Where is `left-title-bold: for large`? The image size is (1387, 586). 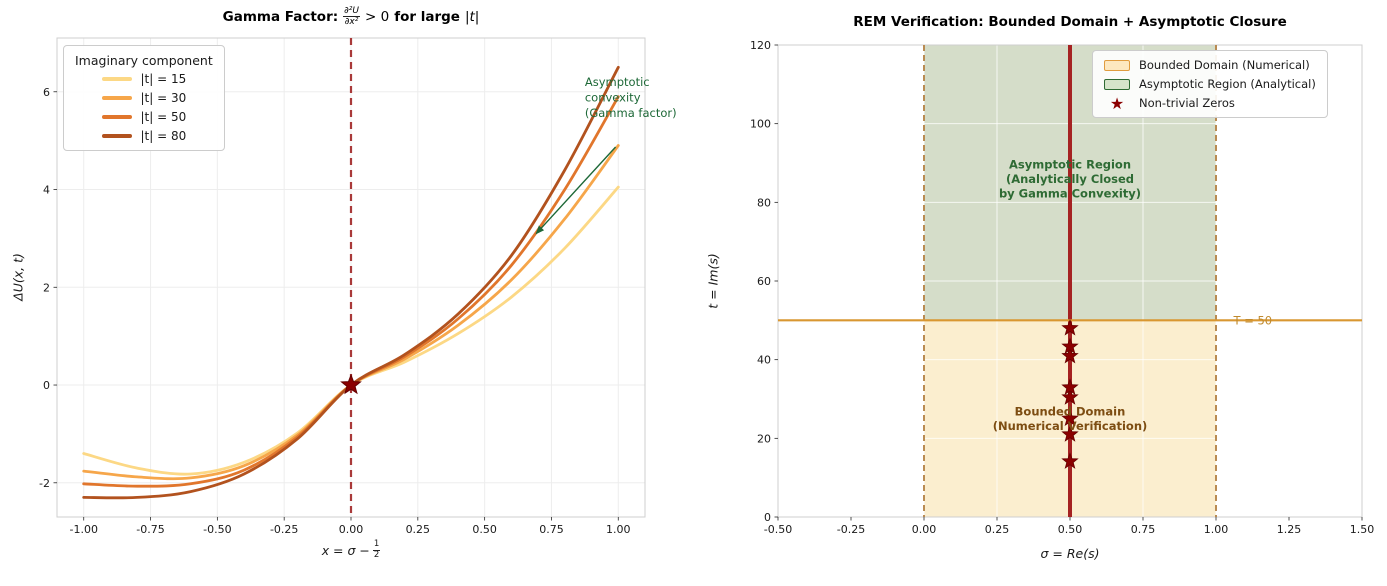 left-title-bold: for large is located at coordinates (427, 16).